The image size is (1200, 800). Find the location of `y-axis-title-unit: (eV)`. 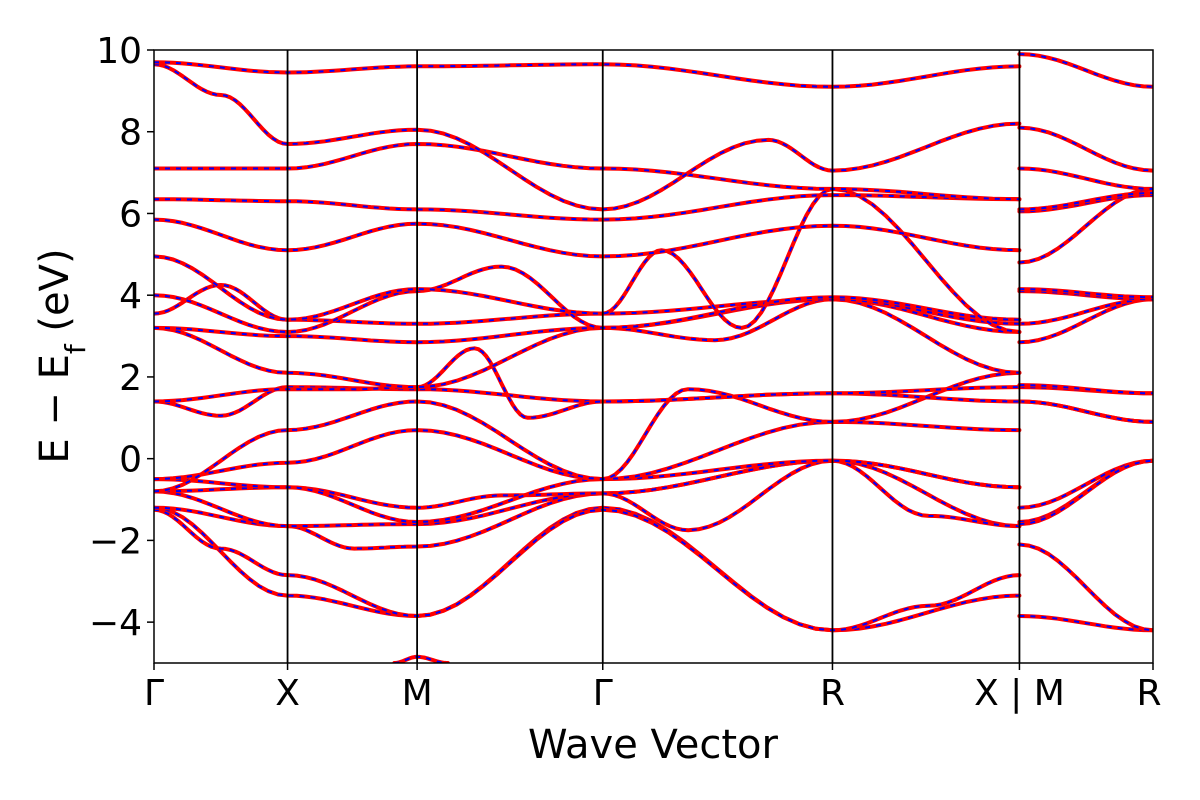

y-axis-title-unit: (eV) is located at coordinates (55, 296).